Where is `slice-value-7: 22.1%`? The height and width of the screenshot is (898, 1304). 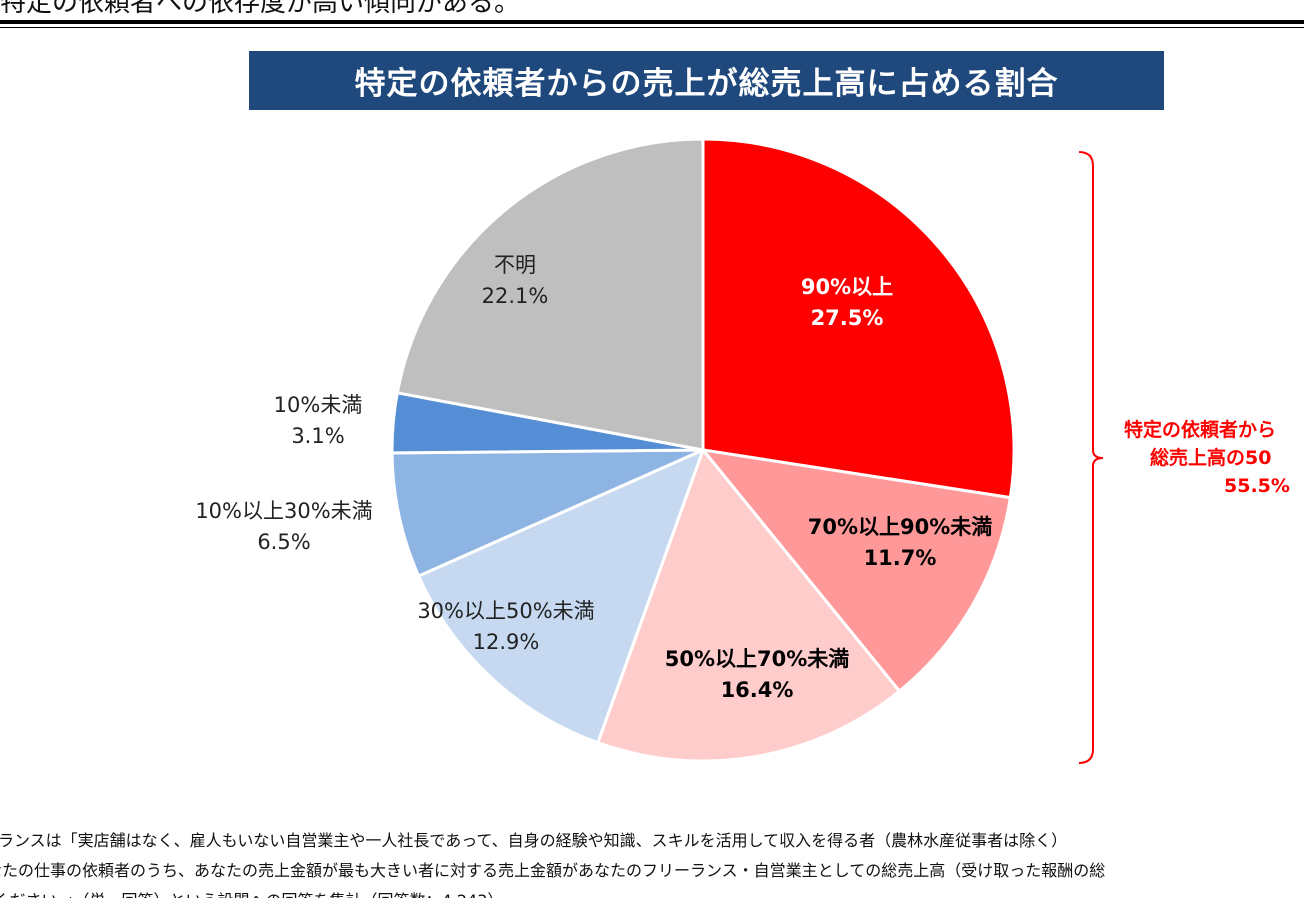
slice-value-7: 22.1% is located at coordinates (515, 296).